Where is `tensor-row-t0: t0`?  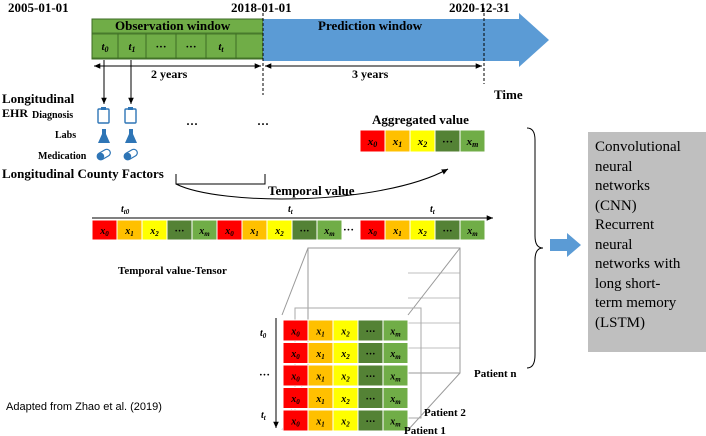 tensor-row-t0: t0 is located at coordinates (263, 334).